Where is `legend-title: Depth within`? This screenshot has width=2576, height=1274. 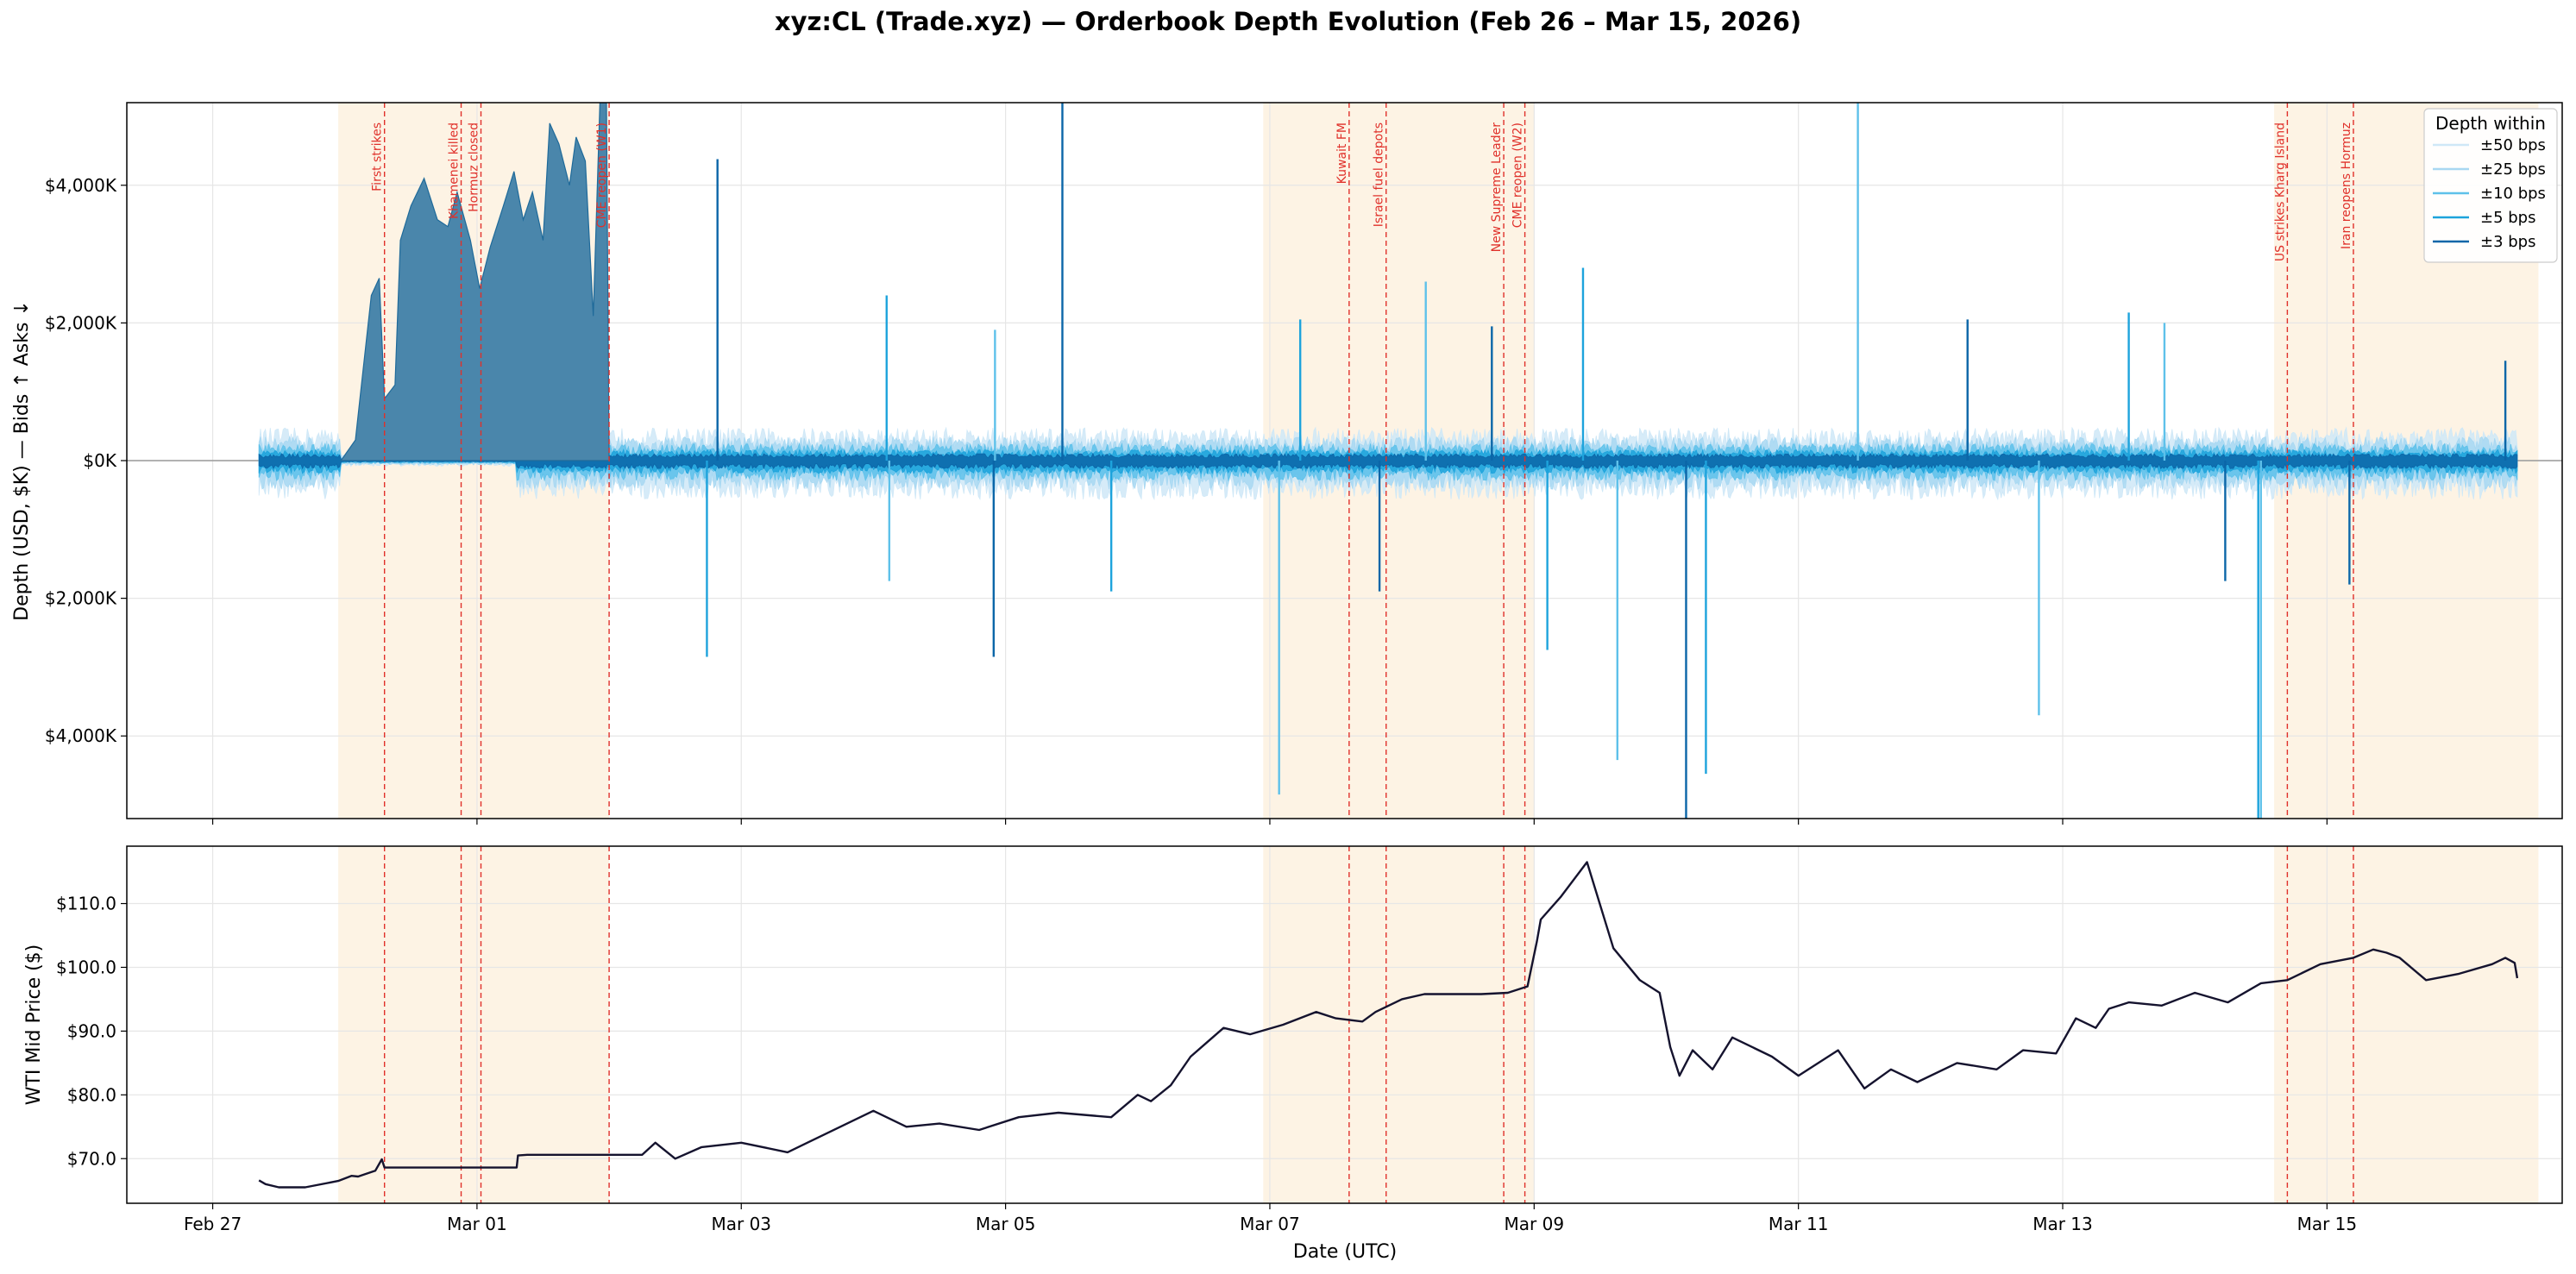
legend-title: Depth within is located at coordinates (2490, 124).